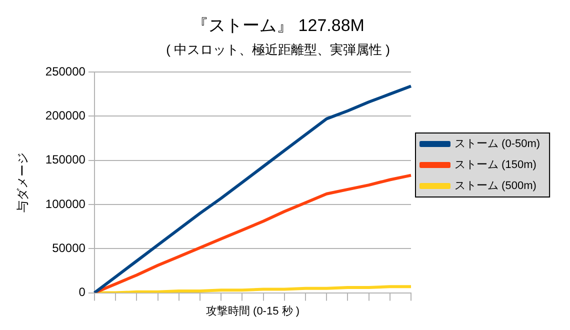 This screenshot has height=330, width=570. I want to click on legend-label: ストーム (150m), so click(495, 165).